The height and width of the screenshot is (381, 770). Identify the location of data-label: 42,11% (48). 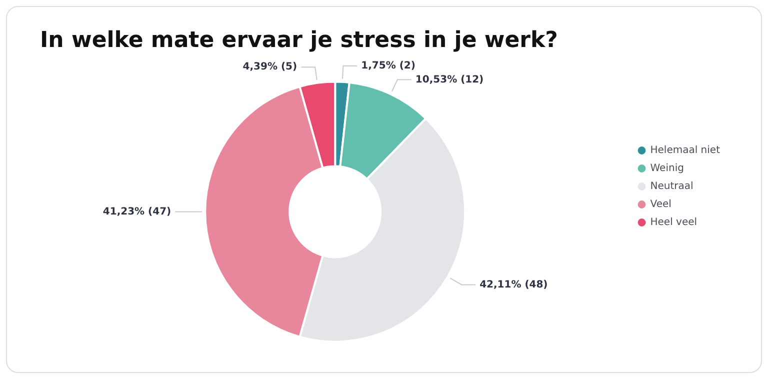
(514, 284).